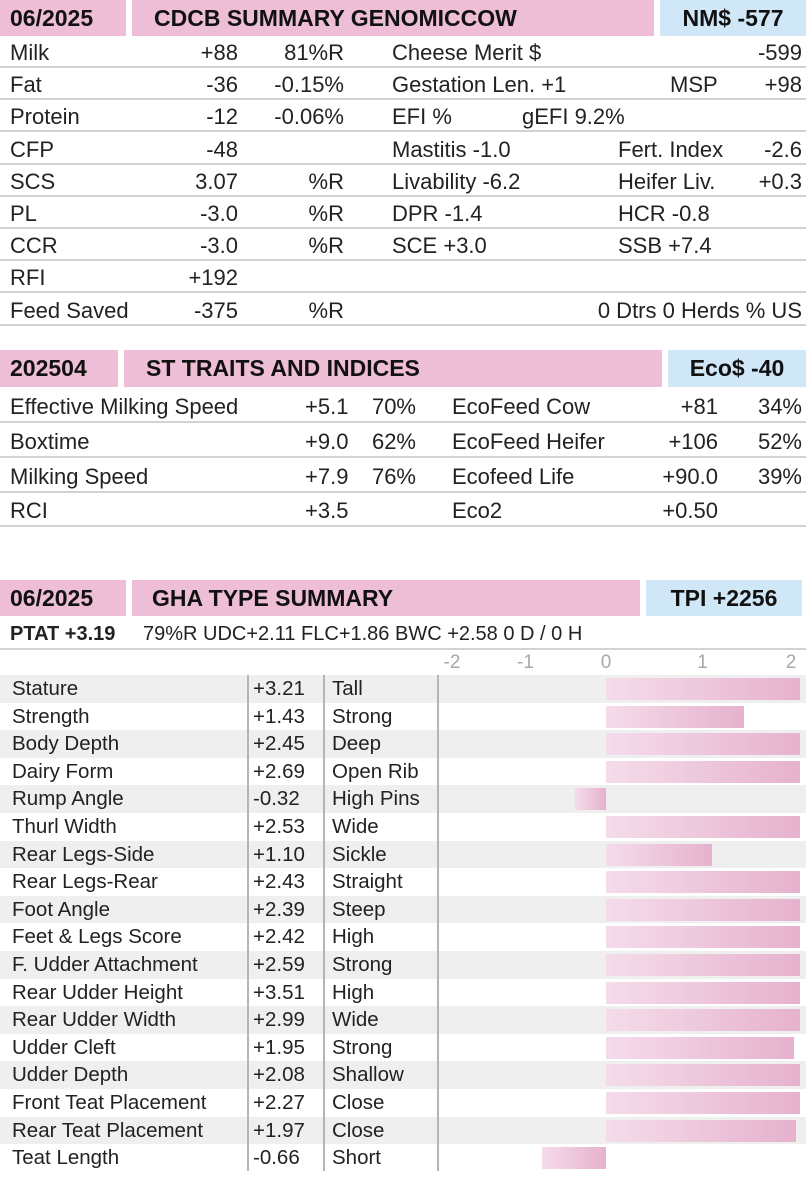 This screenshot has height=1178, width=806. Describe the element at coordinates (314, 52) in the screenshot. I see `trait-reliability: 81%R` at that location.